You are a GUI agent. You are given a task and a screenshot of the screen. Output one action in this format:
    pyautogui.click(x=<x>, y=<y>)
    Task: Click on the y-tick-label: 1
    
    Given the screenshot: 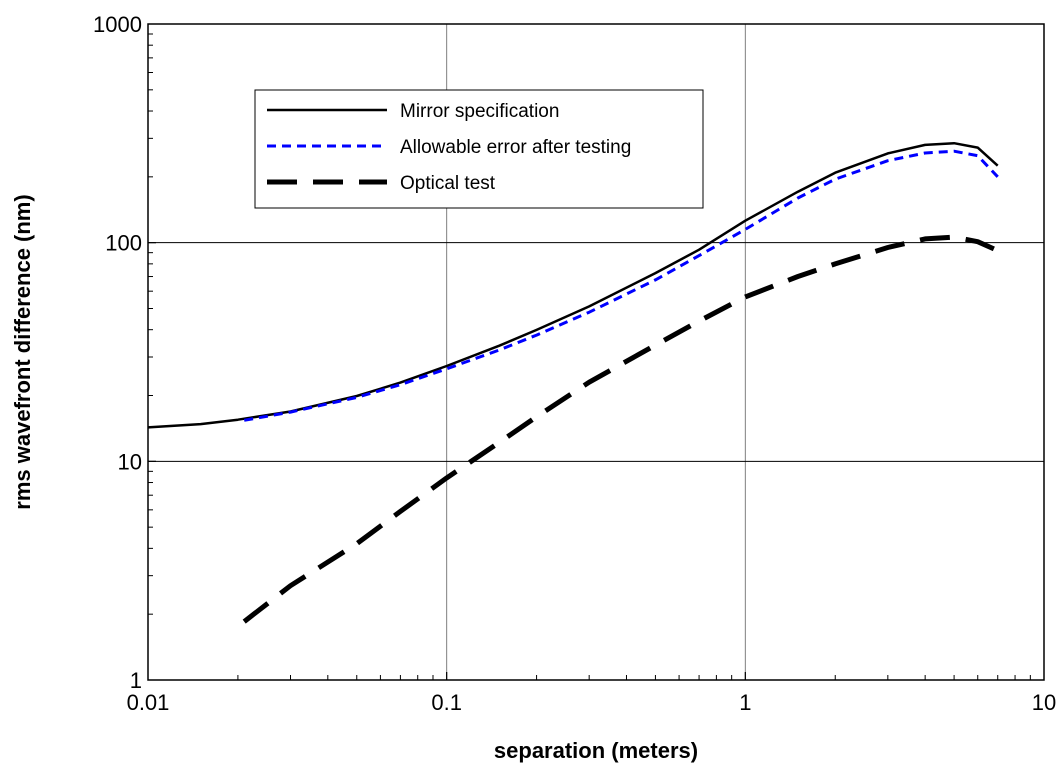 What is the action you would take?
    pyautogui.click(x=136, y=680)
    